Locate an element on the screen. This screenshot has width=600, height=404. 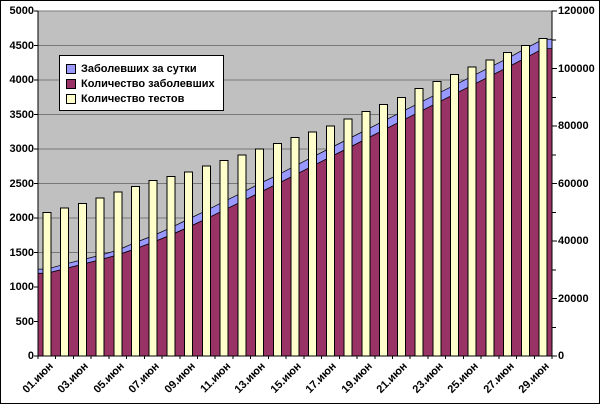
y-right-label: 120000 is located at coordinates (576, 11).